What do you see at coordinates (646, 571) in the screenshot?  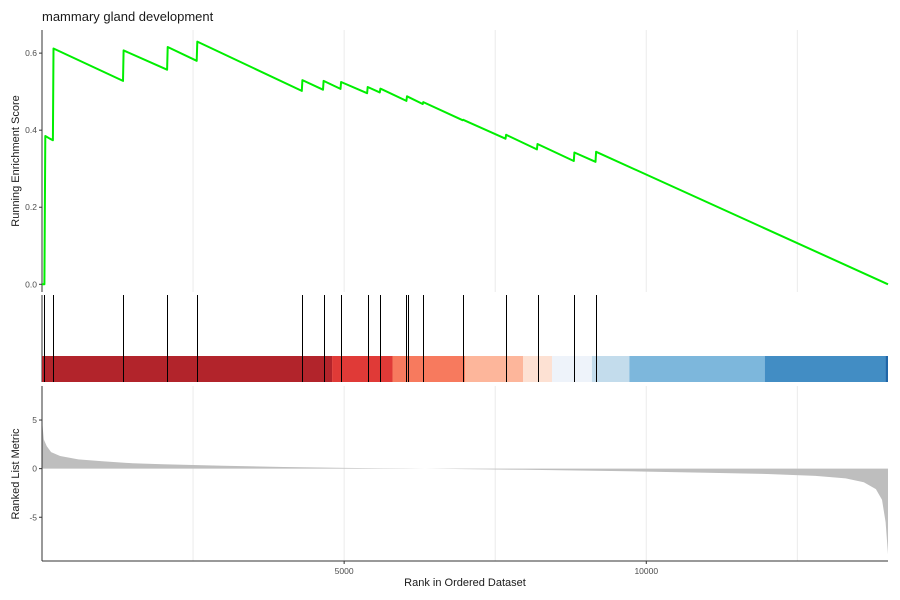 I see `x-tick-label: 10000` at bounding box center [646, 571].